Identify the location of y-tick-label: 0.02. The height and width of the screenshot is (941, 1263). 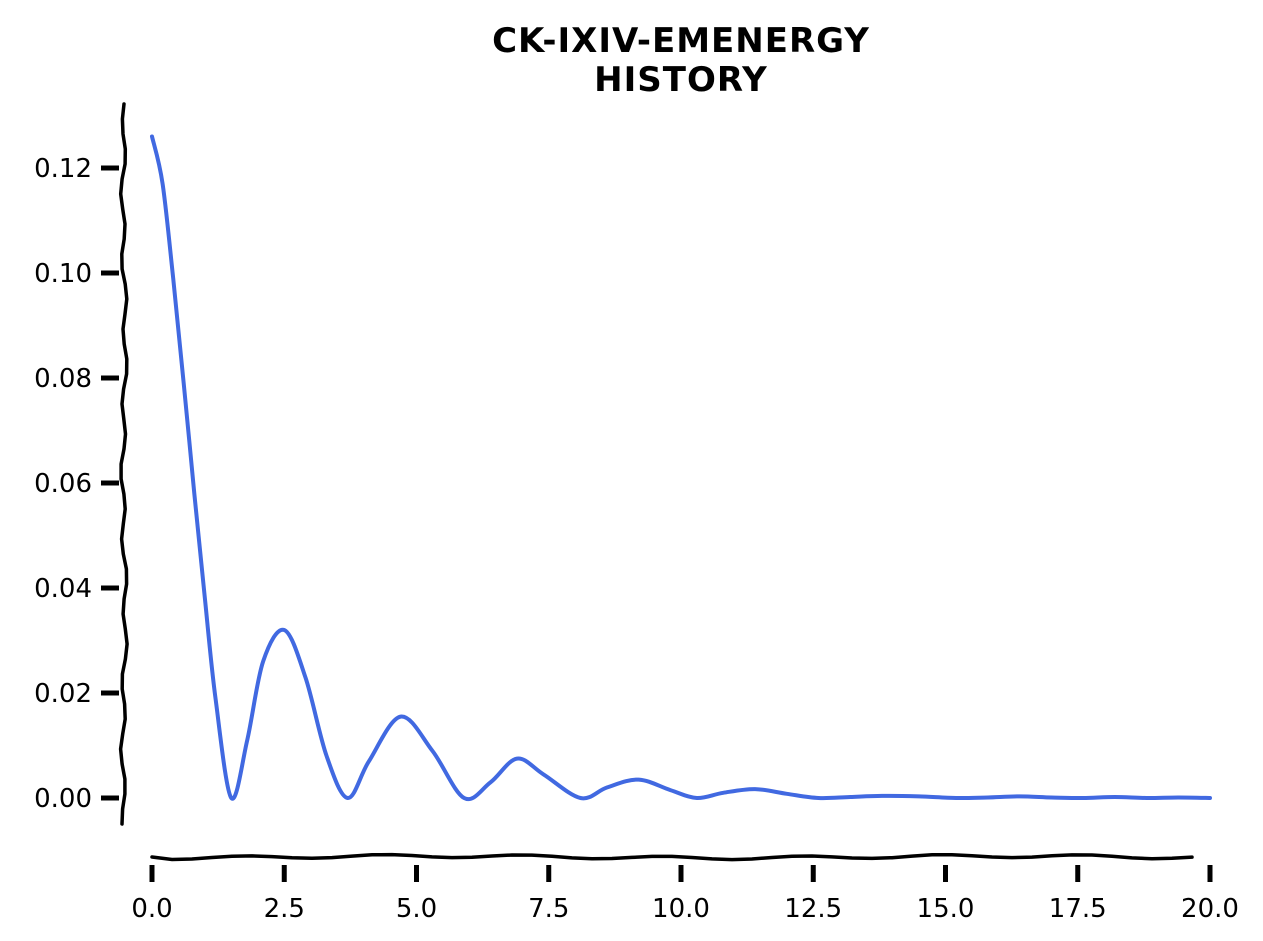
(63, 694).